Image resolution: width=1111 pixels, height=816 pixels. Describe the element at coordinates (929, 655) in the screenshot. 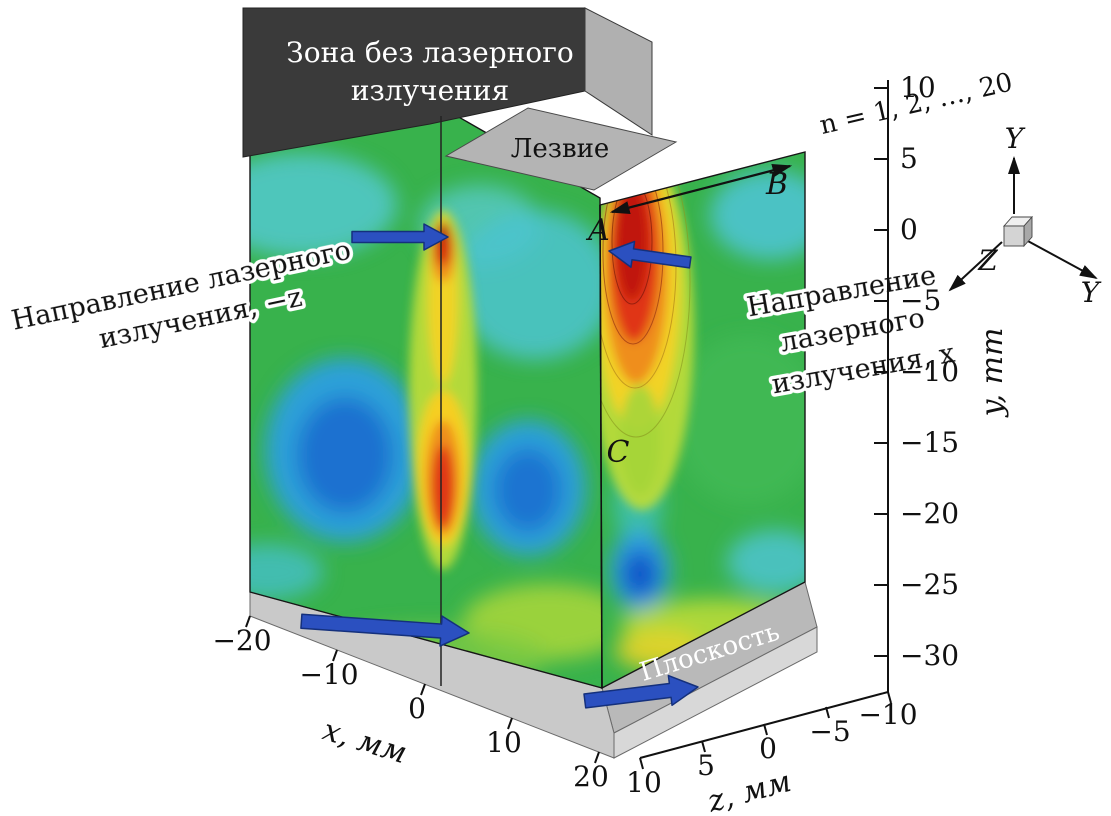

I see `y-tick-m30: −30` at that location.